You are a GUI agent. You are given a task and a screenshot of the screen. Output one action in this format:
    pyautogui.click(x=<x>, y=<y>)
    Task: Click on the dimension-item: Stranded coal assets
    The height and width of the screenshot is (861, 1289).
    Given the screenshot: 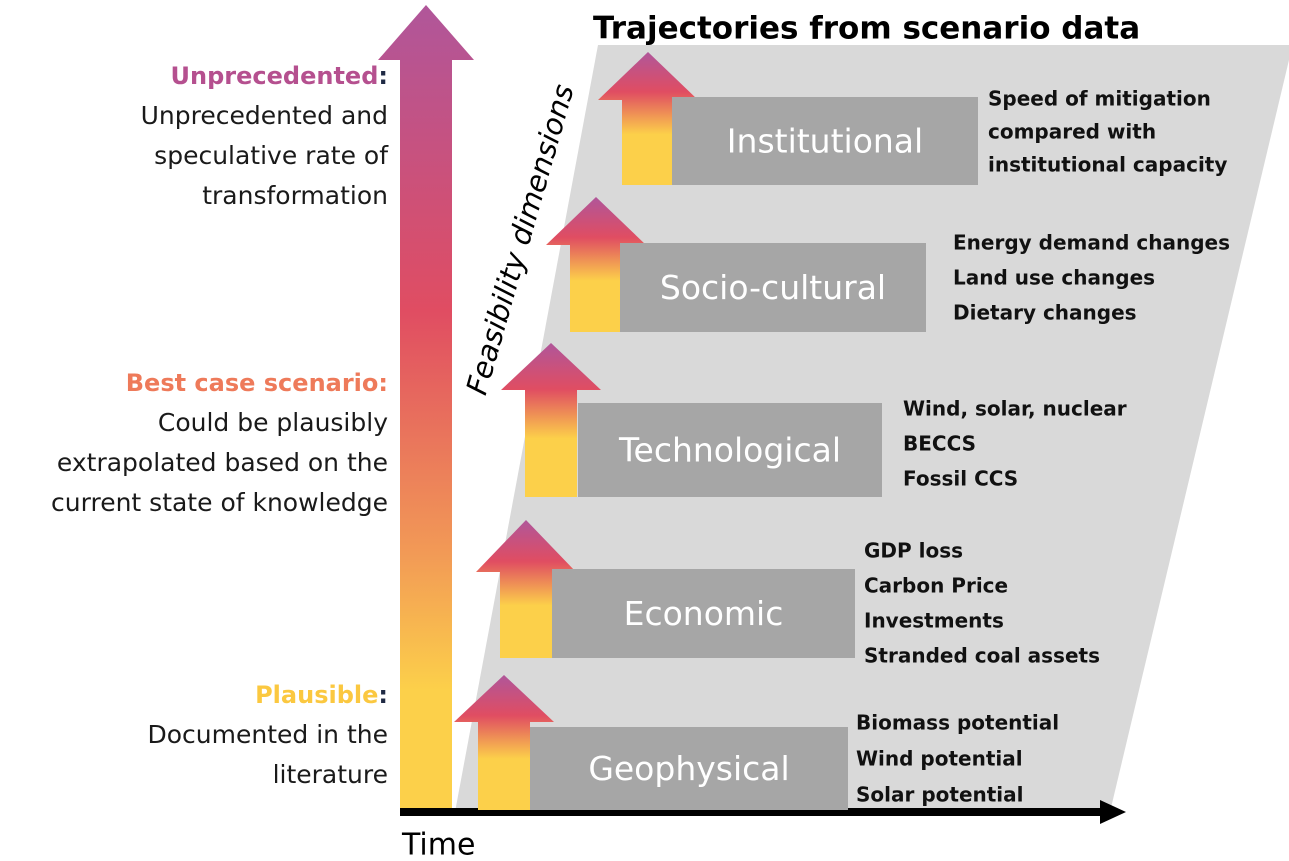 What is the action you would take?
    pyautogui.click(x=982, y=656)
    